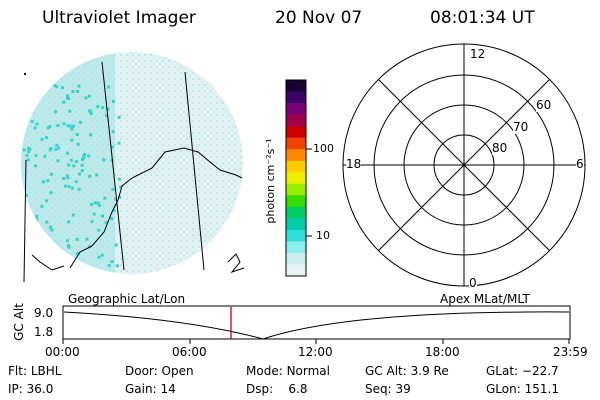  What do you see at coordinates (315, 352) in the screenshot?
I see `x-tick-label-2: 12:00` at bounding box center [315, 352].